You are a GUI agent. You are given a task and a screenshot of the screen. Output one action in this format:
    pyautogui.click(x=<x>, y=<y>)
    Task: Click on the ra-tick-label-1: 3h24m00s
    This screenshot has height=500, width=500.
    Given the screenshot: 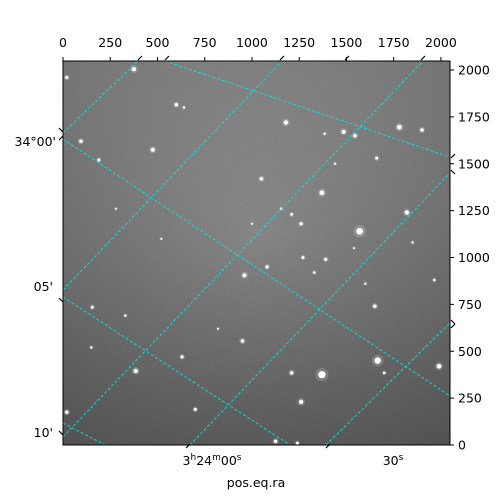 What is the action you would take?
    pyautogui.click(x=212, y=460)
    